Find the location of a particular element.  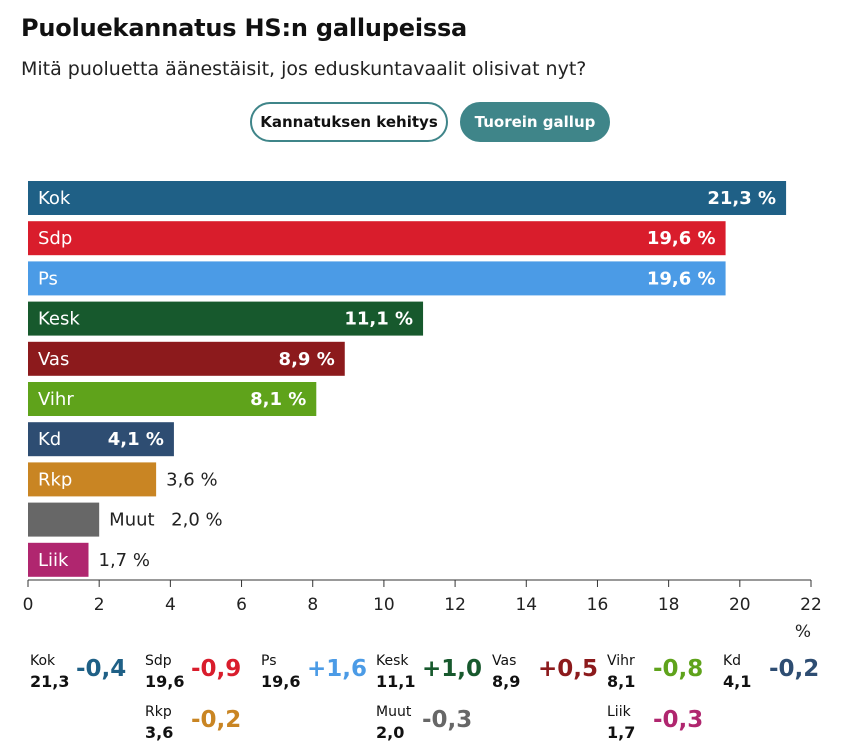

bar-value-kesk: 11,1 % is located at coordinates (378, 319).